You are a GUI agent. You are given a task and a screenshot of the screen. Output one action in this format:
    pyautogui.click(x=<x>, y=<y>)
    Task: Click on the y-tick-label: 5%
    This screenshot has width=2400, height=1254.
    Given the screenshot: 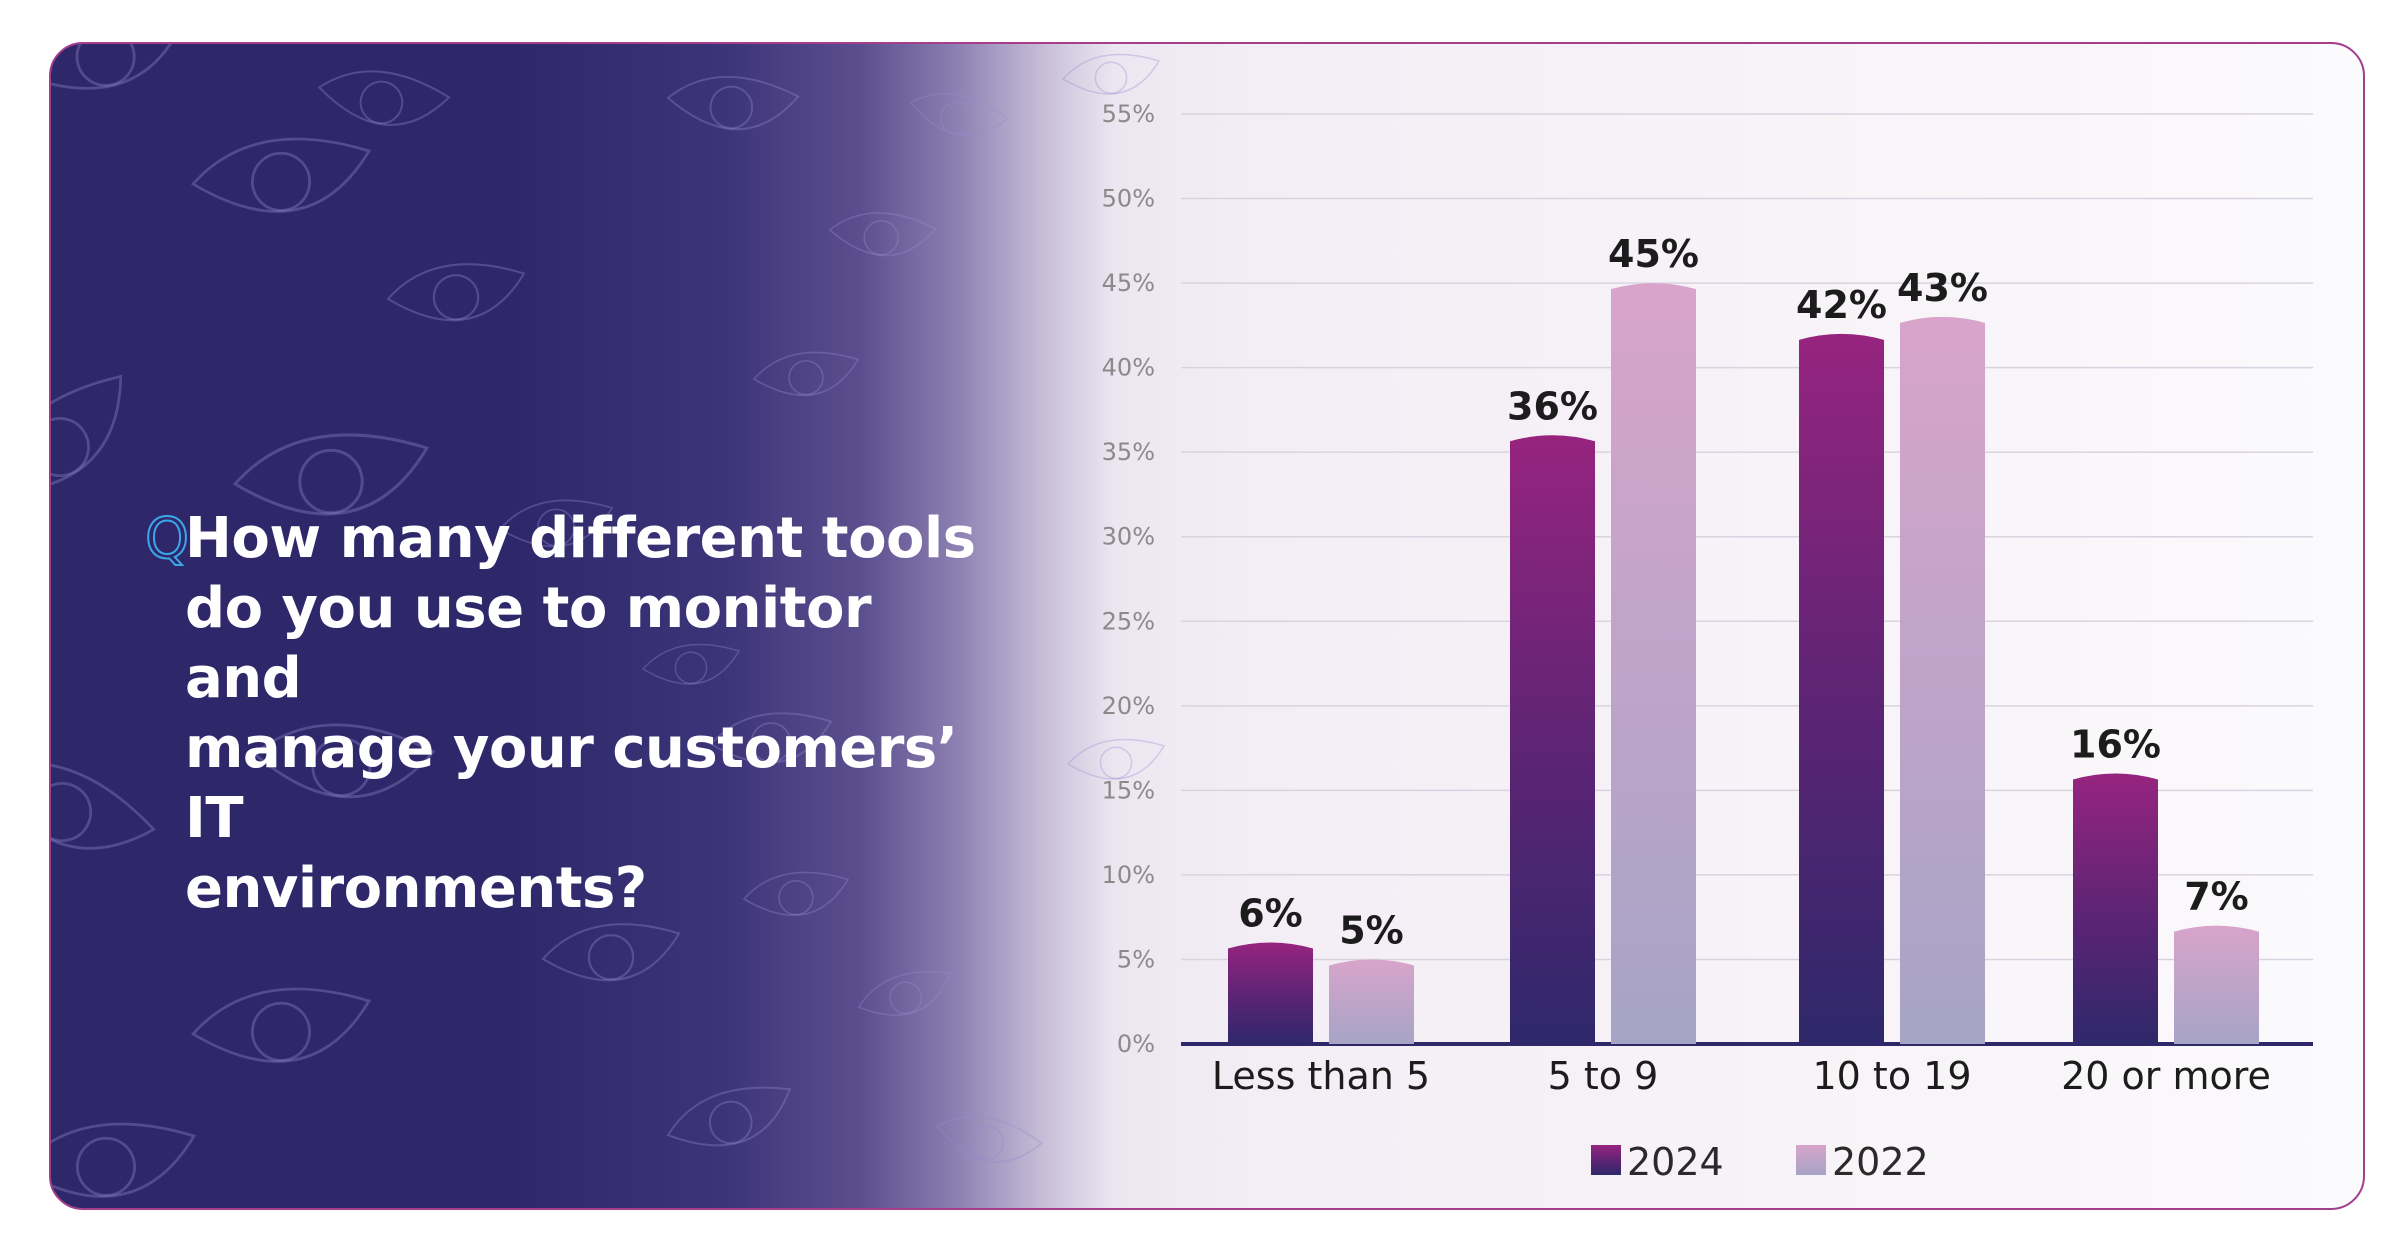 What is the action you would take?
    pyautogui.click(x=1136, y=959)
    